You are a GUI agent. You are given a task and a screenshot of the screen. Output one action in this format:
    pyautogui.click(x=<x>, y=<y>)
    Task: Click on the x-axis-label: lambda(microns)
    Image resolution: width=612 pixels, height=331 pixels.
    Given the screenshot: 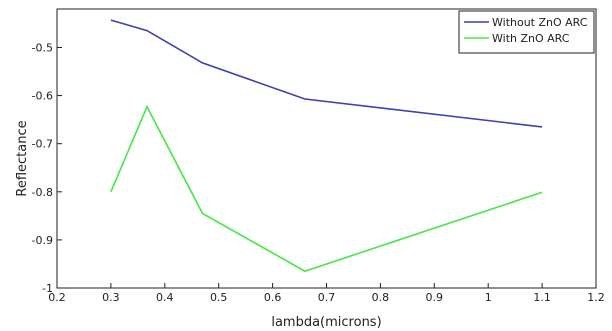 What is the action you would take?
    pyautogui.click(x=326, y=322)
    